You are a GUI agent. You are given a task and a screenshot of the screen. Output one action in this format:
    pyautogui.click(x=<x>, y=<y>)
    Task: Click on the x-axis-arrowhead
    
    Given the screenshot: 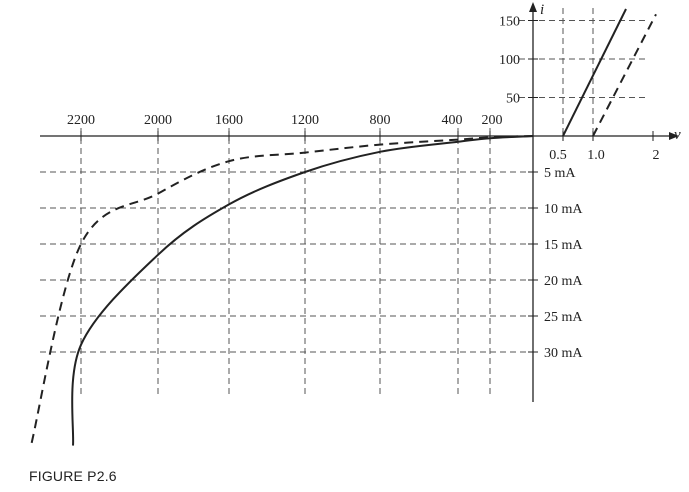 What is the action you would take?
    pyautogui.click(x=674, y=136)
    